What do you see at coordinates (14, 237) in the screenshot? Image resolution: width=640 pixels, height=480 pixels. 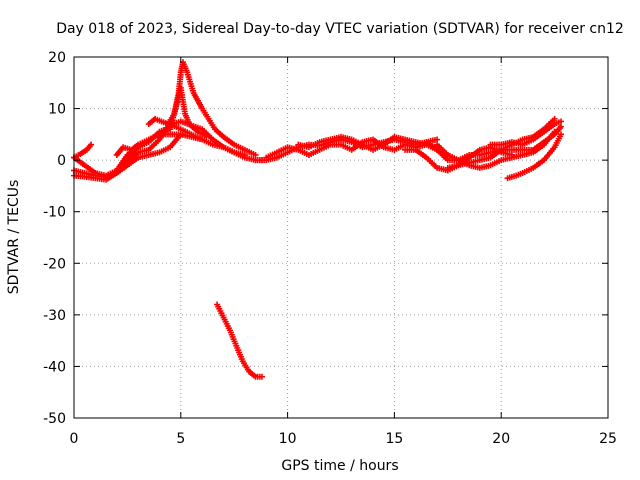 I see `y-axis-title: SDTVAR / TECUs` at bounding box center [14, 237].